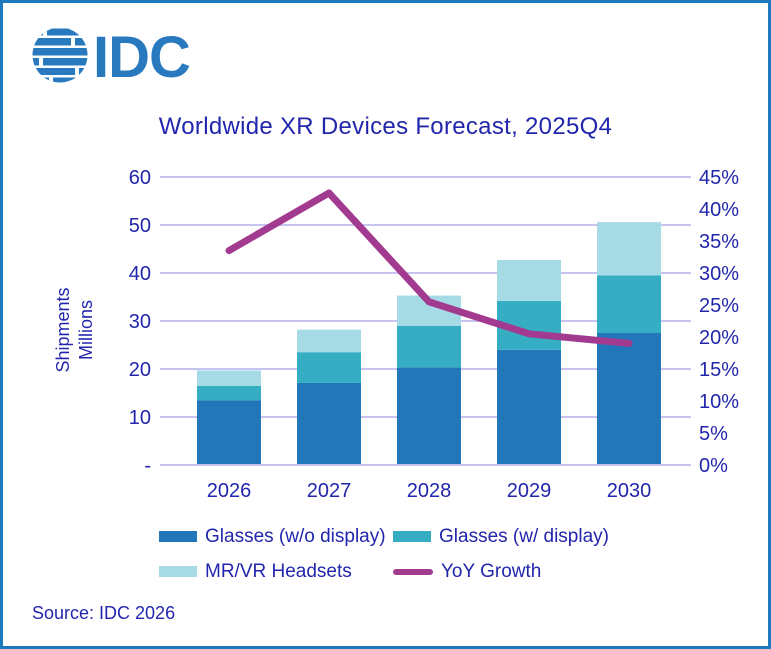 Image resolution: width=771 pixels, height=649 pixels. I want to click on right-axis-tick-label: 35%, so click(719, 242).